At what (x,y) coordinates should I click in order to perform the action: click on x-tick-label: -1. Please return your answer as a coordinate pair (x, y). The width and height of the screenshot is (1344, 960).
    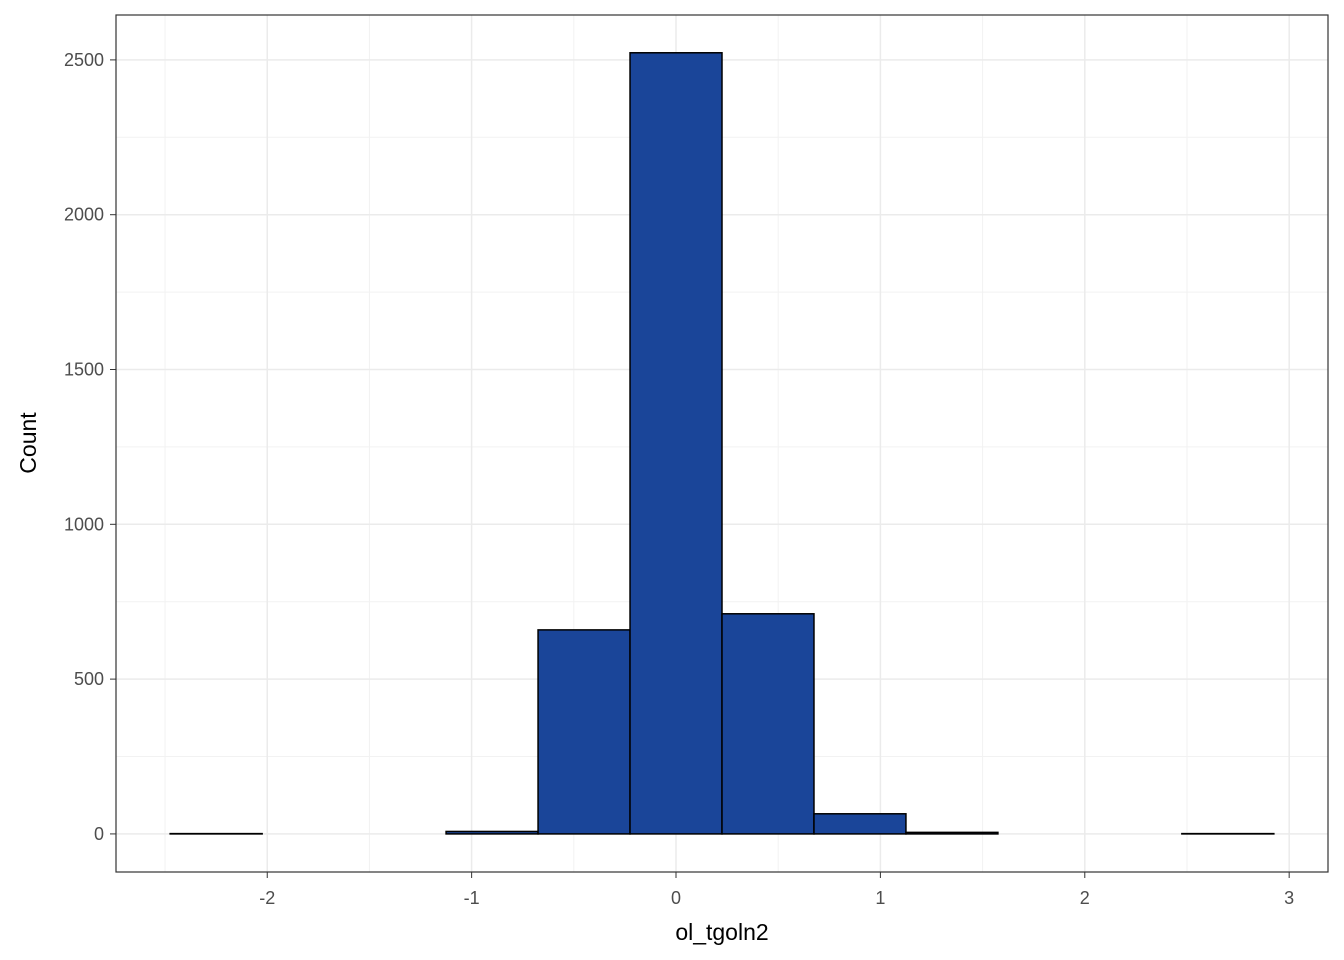
    Looking at the image, I should click on (472, 898).